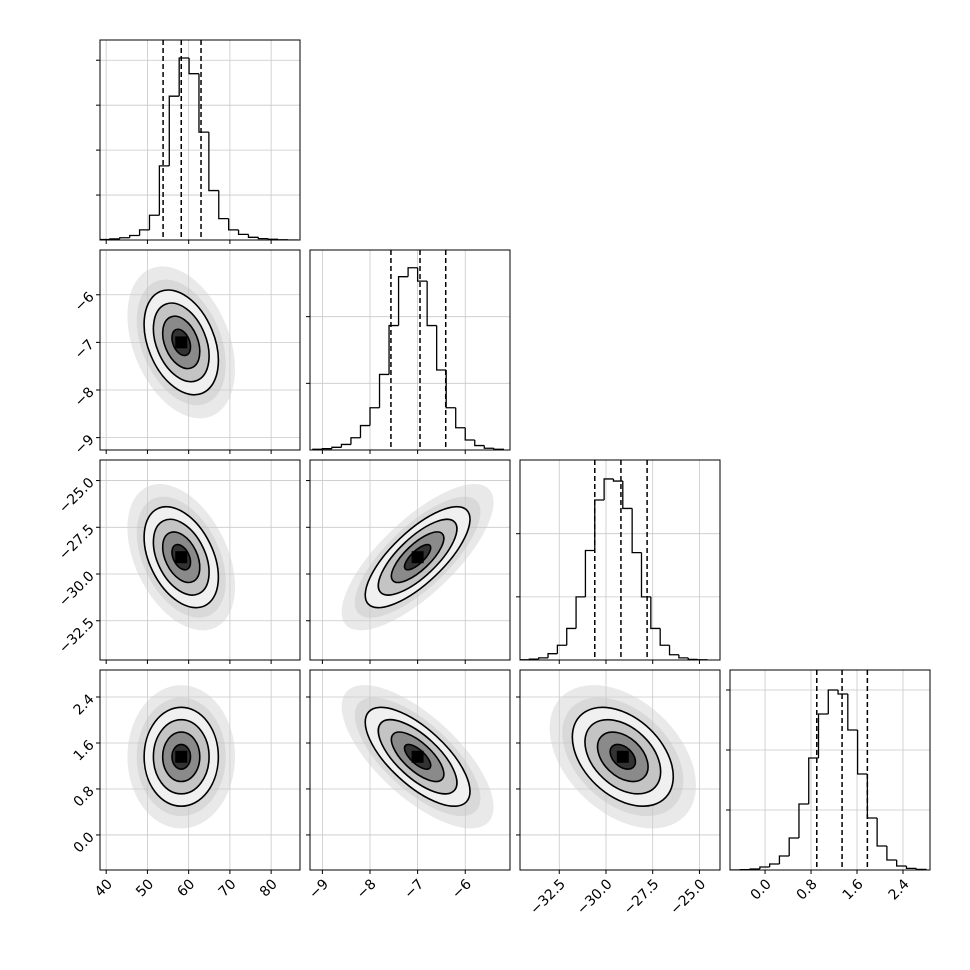 This screenshot has height=970, width=970. Describe the element at coordinates (145, 888) in the screenshot. I see `x-tick-label: 50` at that location.